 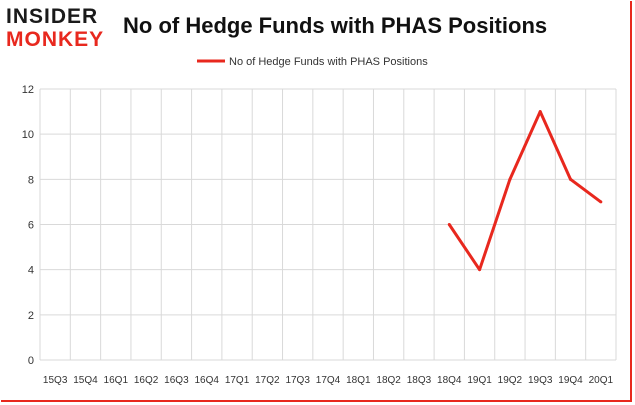 I want to click on legend-label: No of Hedge Funds with PHAS Positions, so click(x=328, y=62).